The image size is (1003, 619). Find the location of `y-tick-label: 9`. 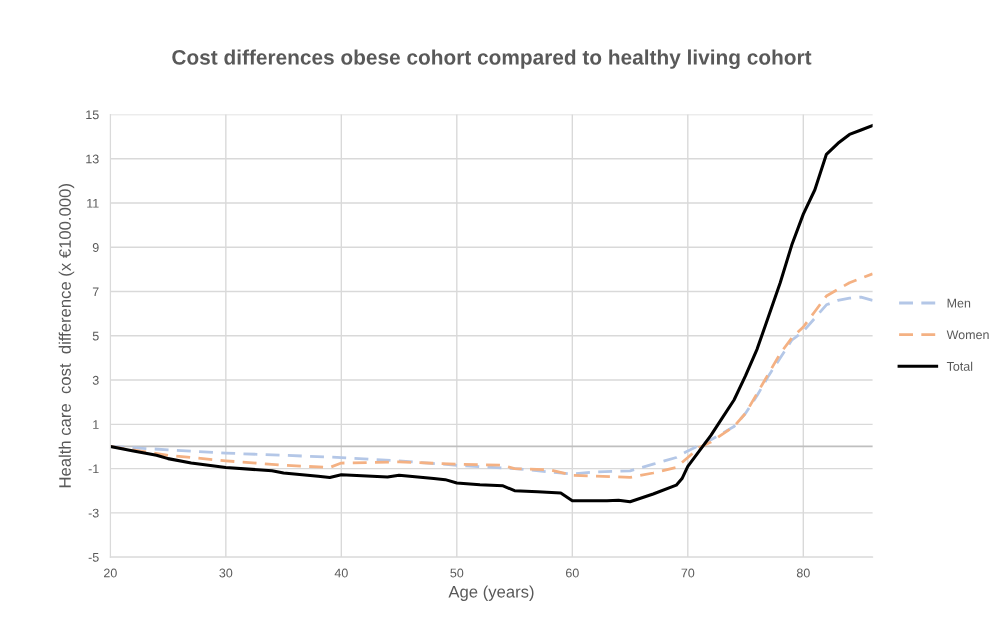

y-tick-label: 9 is located at coordinates (95, 247).